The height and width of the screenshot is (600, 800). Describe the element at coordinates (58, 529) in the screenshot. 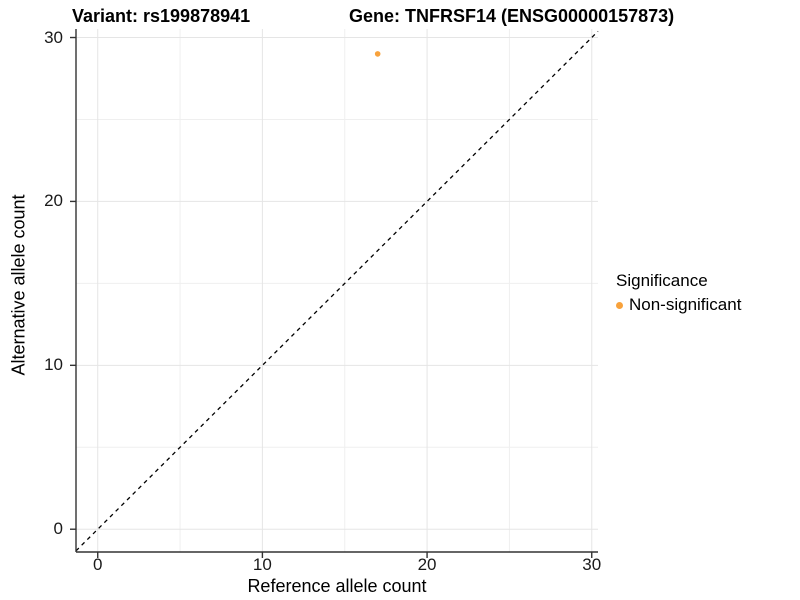

I see `y-tick-label: 0` at that location.